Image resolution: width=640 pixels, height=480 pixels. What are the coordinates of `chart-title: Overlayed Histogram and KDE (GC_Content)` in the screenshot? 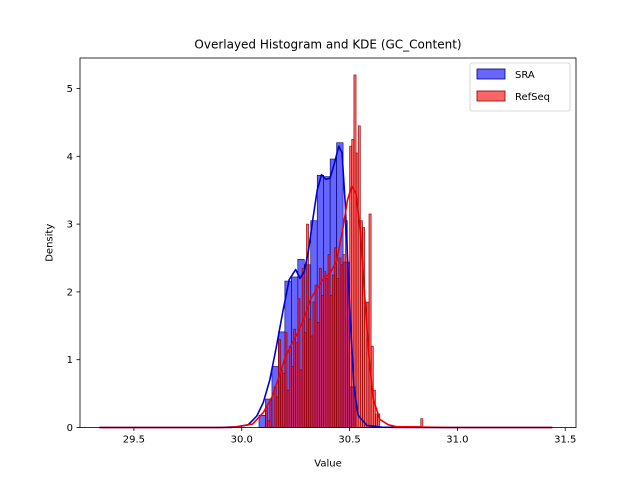 It's located at (327, 45).